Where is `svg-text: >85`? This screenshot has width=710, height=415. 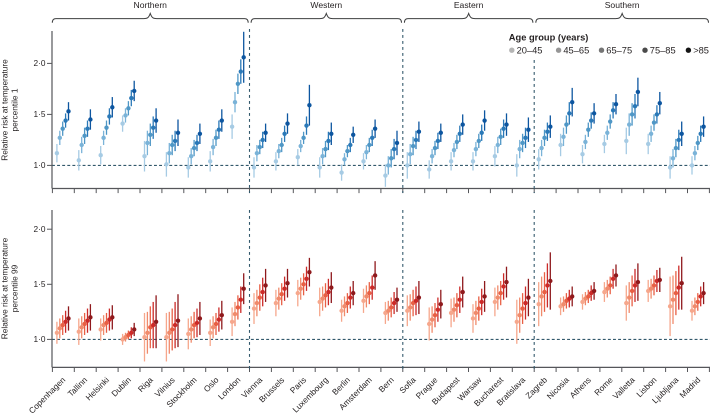 svg-text: >85 is located at coordinates (701, 50).